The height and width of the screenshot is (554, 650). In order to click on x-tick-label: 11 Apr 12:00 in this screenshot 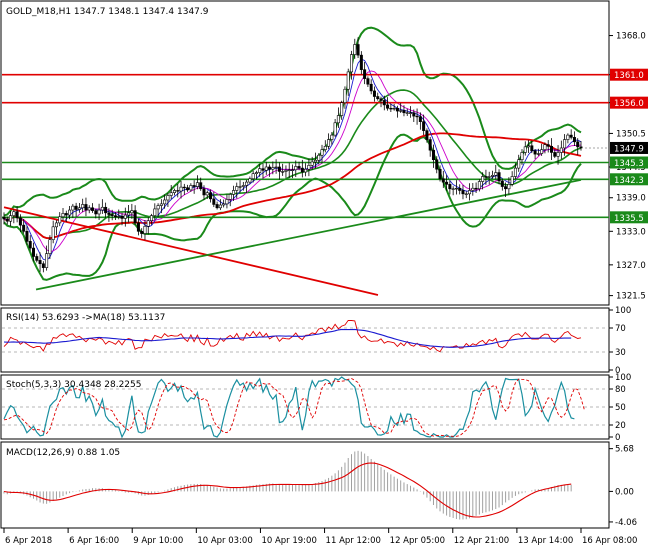, I will do `click(353, 541)`.